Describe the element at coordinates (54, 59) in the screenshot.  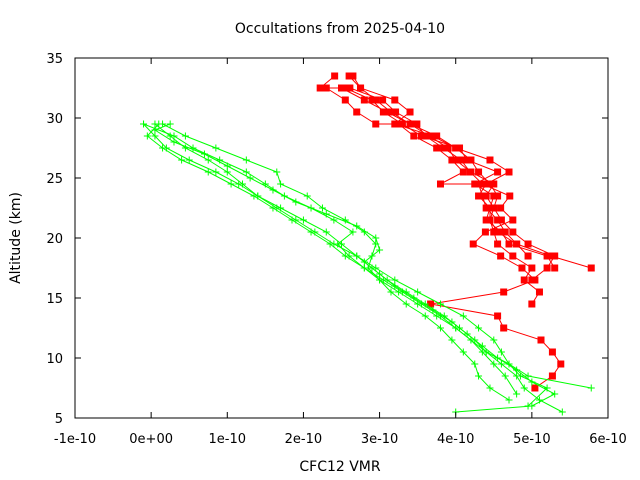
I see `y-tick-label: 35` at that location.